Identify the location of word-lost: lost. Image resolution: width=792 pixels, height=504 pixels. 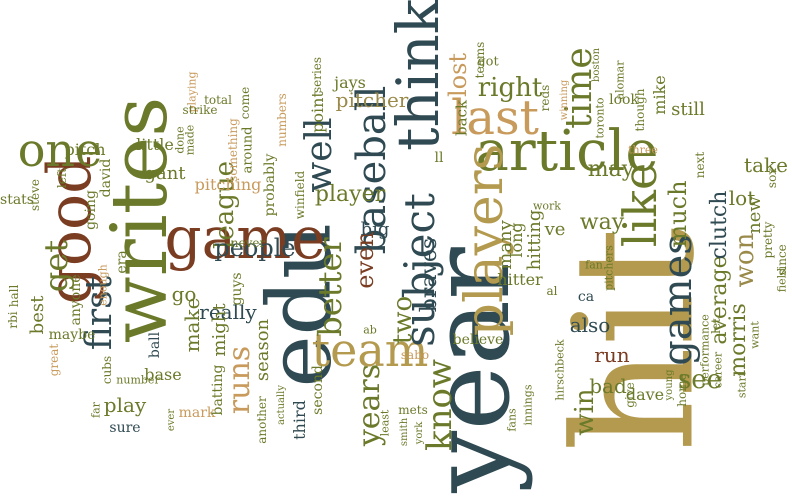
(458, 75).